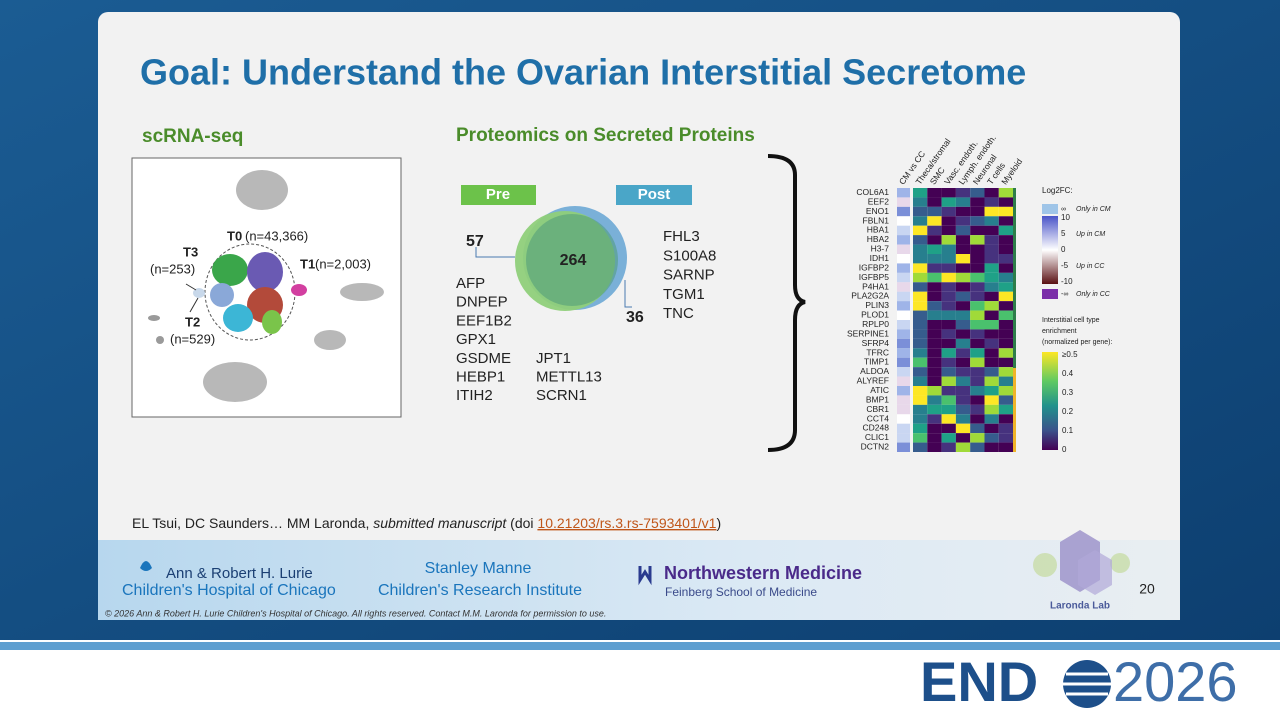 This screenshot has width=1280, height=720. Describe the element at coordinates (480, 376) in the screenshot. I see `pre-gene: HEBP1` at that location.